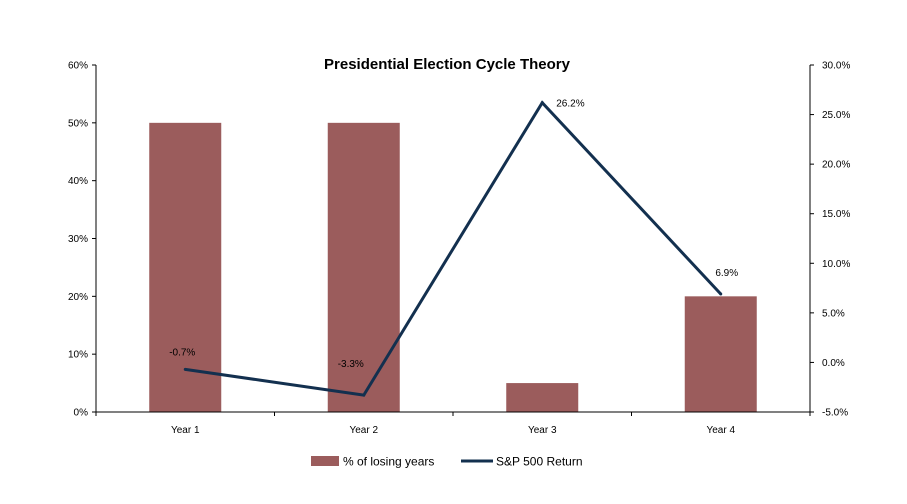  What do you see at coordinates (836, 165) in the screenshot?
I see `right-tick-label: 20.0%` at bounding box center [836, 165].